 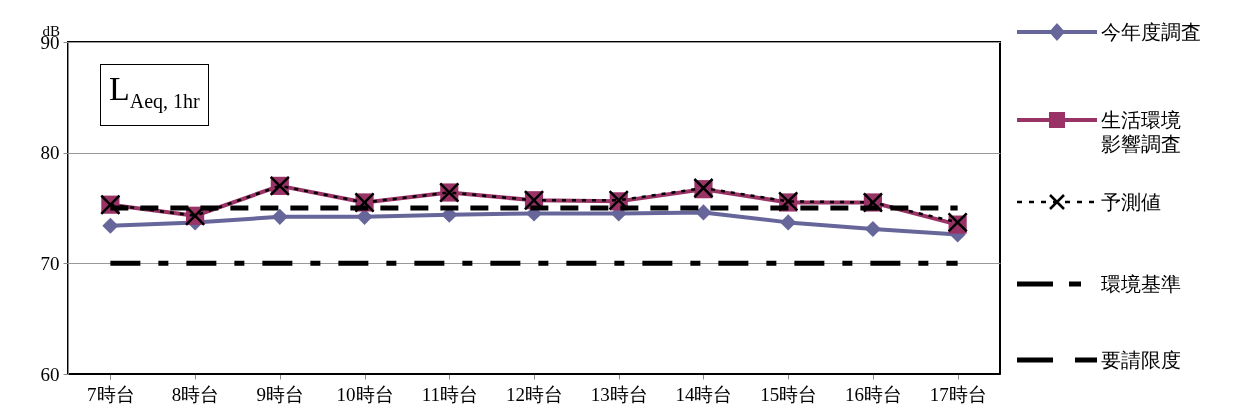 What do you see at coordinates (1131, 202) in the screenshot?
I see `legend-label: 予測値` at bounding box center [1131, 202].